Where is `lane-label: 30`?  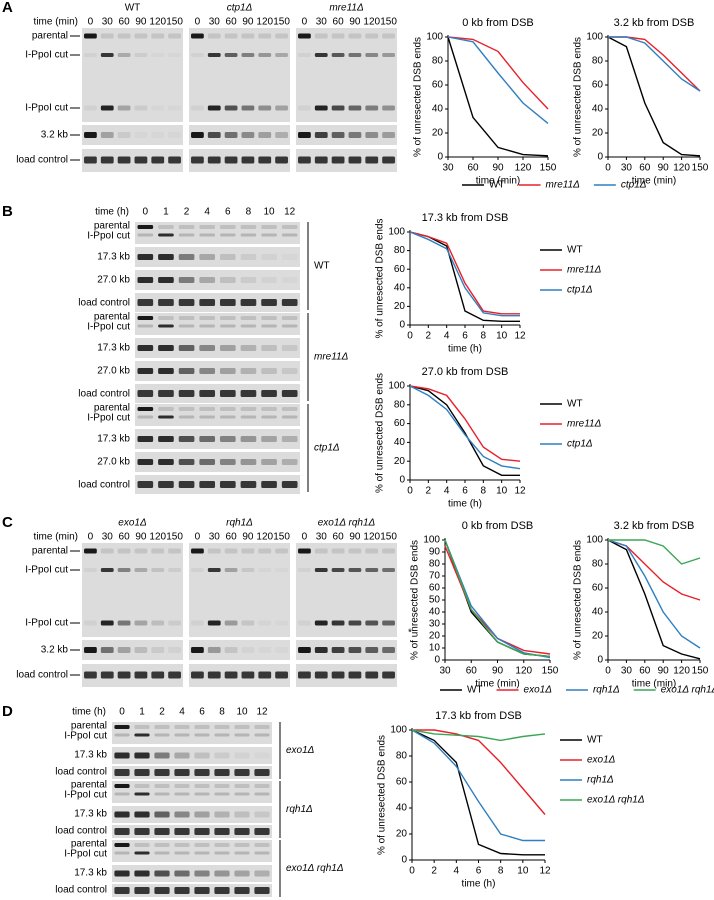
lane-label: 30 is located at coordinates (215, 22).